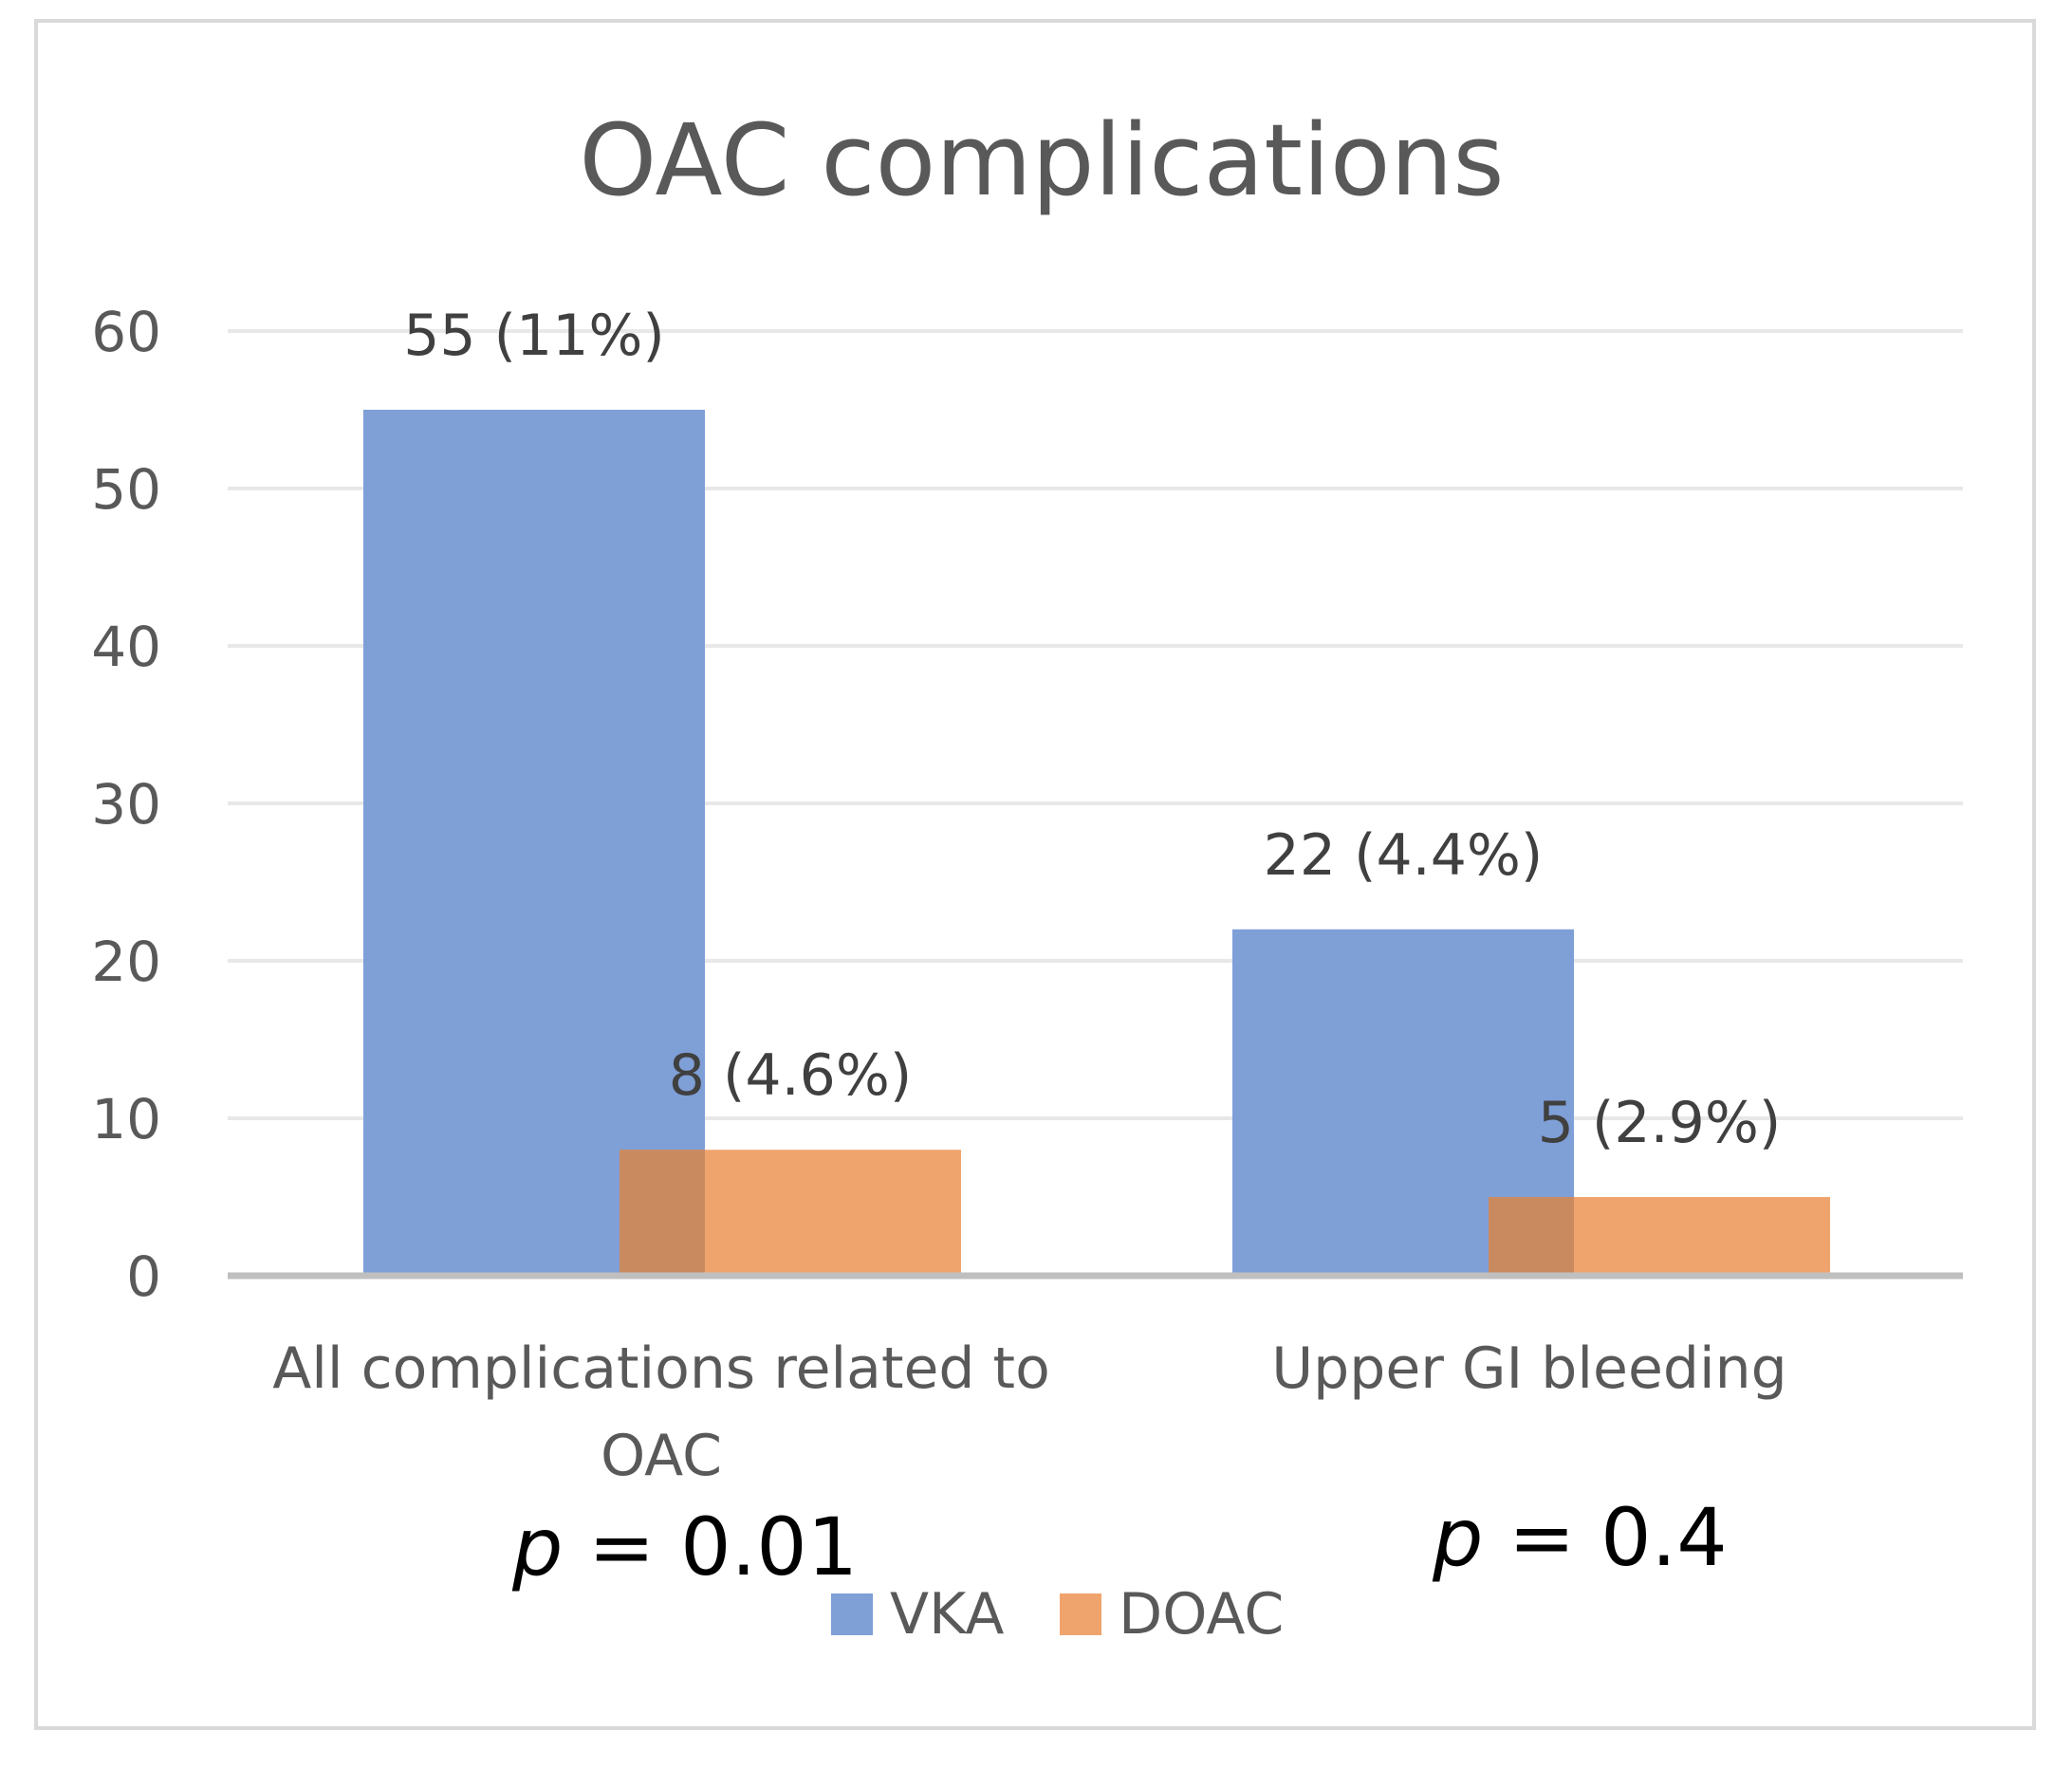  I want to click on y-tick-label: 40, so click(126, 647).